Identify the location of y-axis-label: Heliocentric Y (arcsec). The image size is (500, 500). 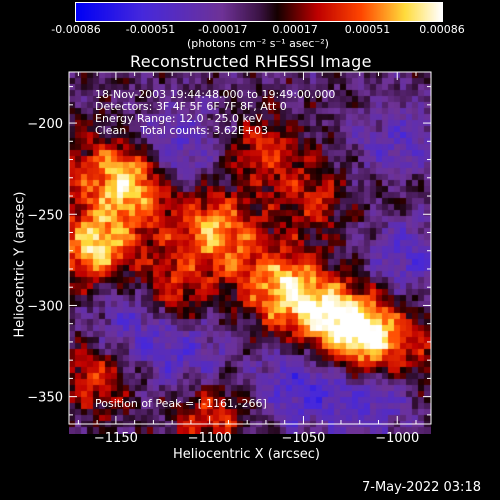
(20, 264).